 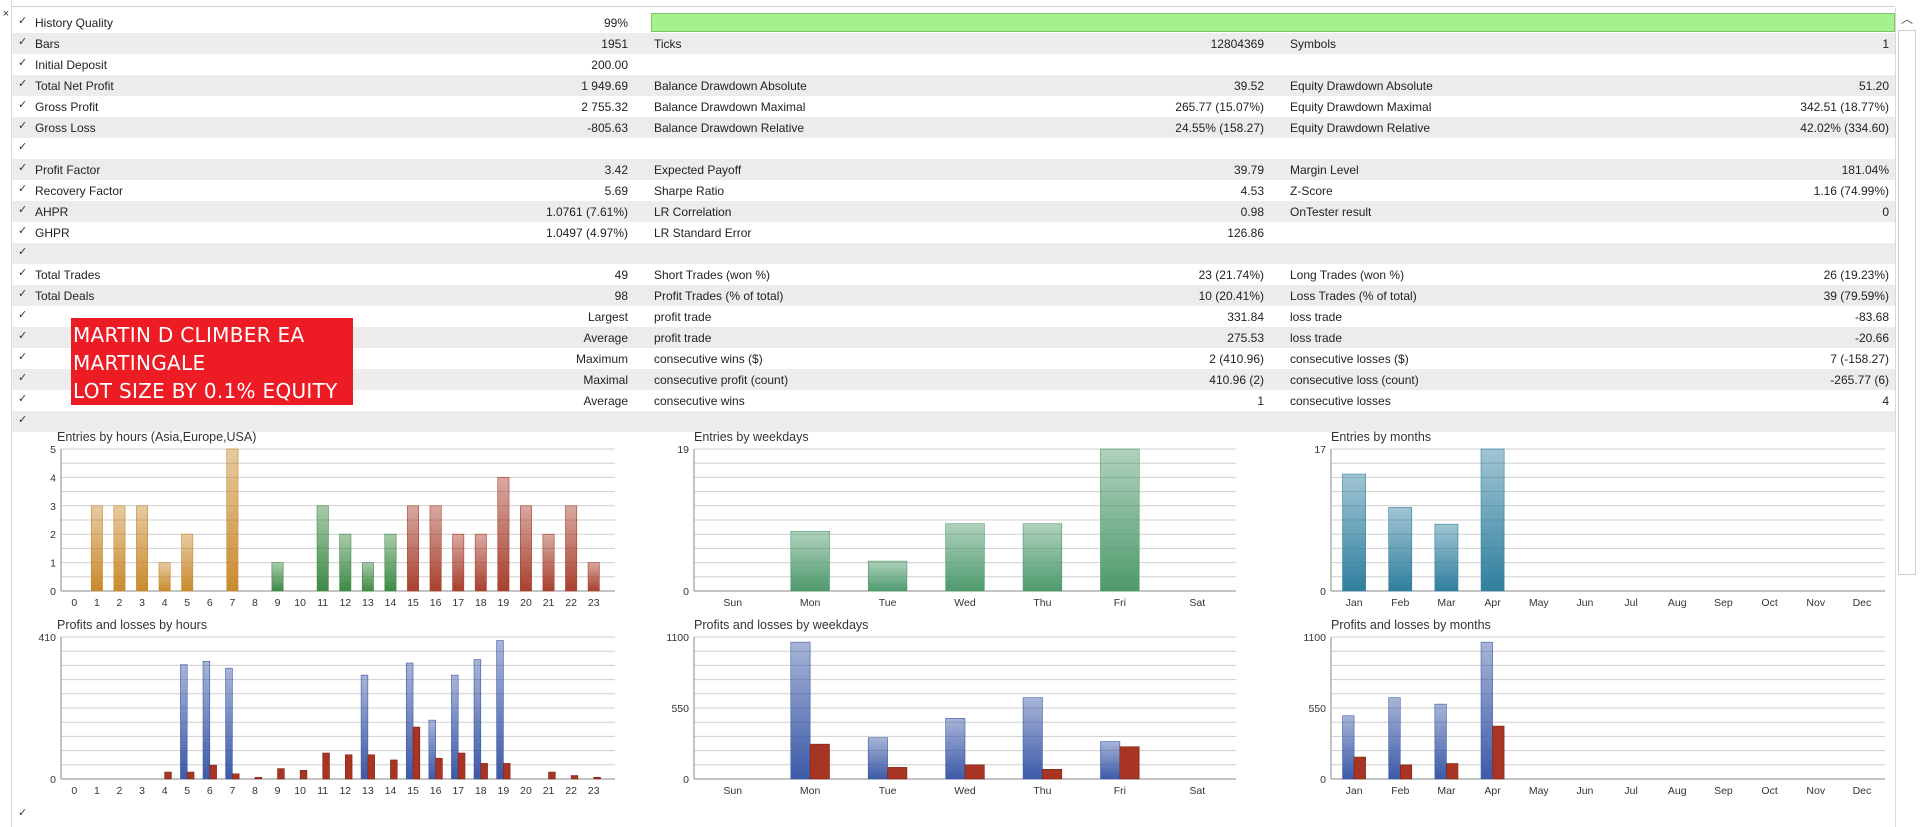 What do you see at coordinates (53, 564) in the screenshot?
I see `y-tick-label: 1` at bounding box center [53, 564].